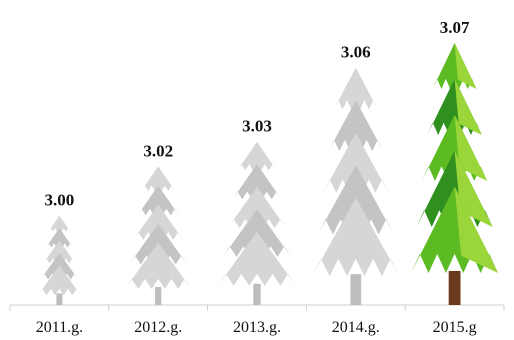  Describe the element at coordinates (356, 327) in the screenshot. I see `x-tick-label-2014: 2014.g.` at that location.